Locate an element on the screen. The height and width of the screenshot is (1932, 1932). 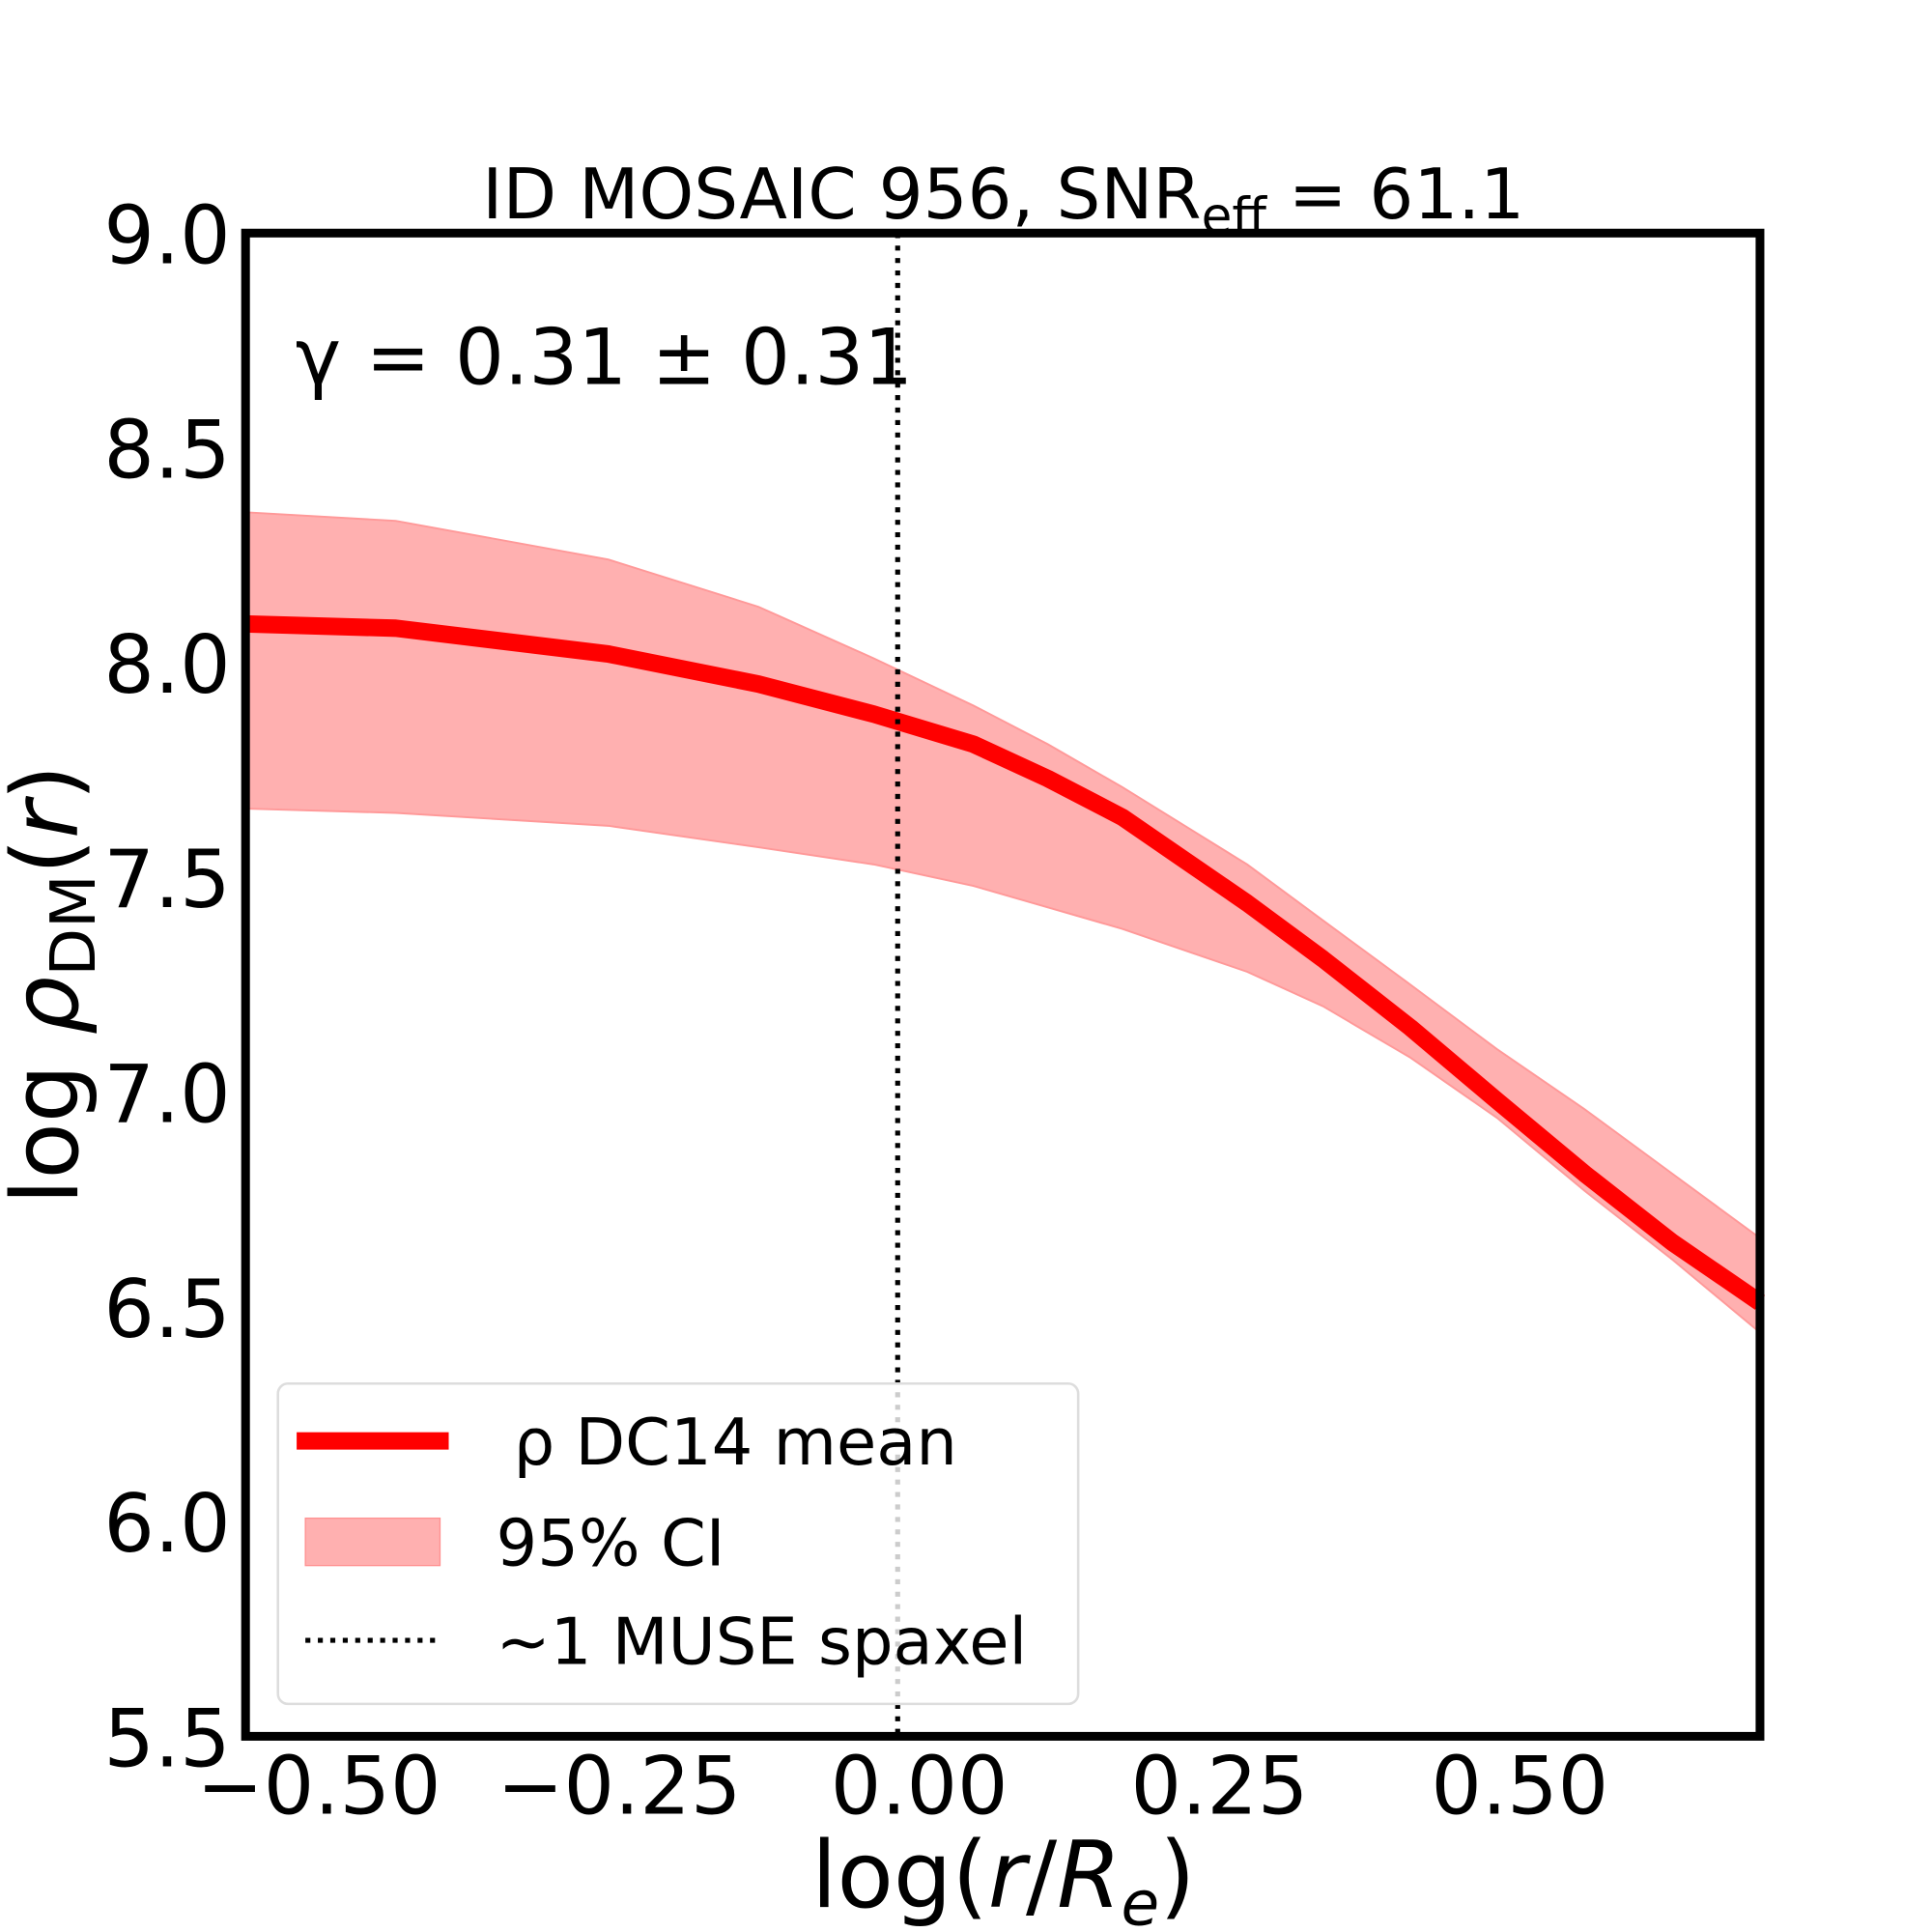
legend-ci-swatch is located at coordinates (372, 1542).